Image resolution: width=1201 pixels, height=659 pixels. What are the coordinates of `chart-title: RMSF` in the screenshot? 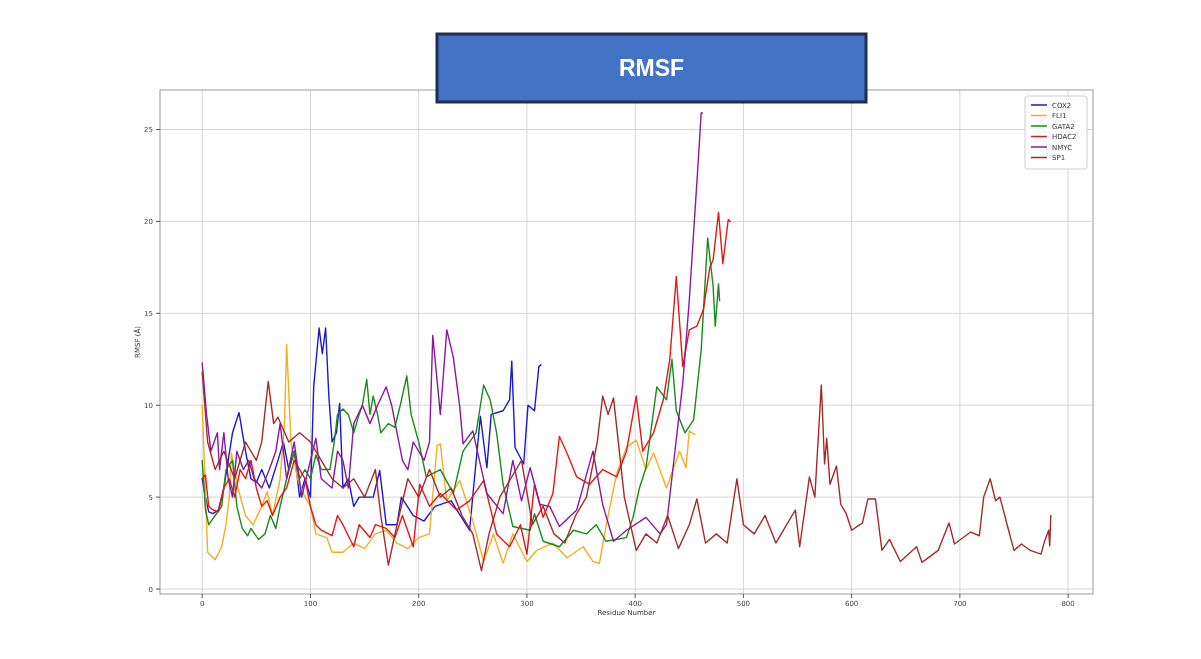 It's located at (651, 68).